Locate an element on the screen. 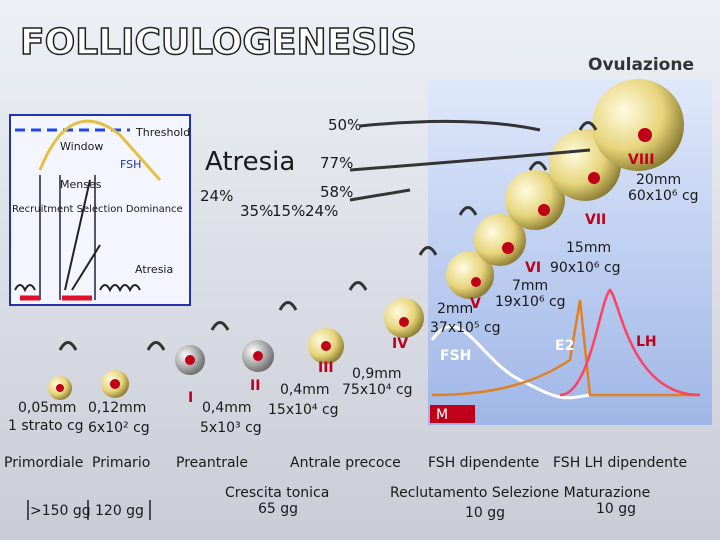  inset-atresia: Atresia is located at coordinates (154, 269).